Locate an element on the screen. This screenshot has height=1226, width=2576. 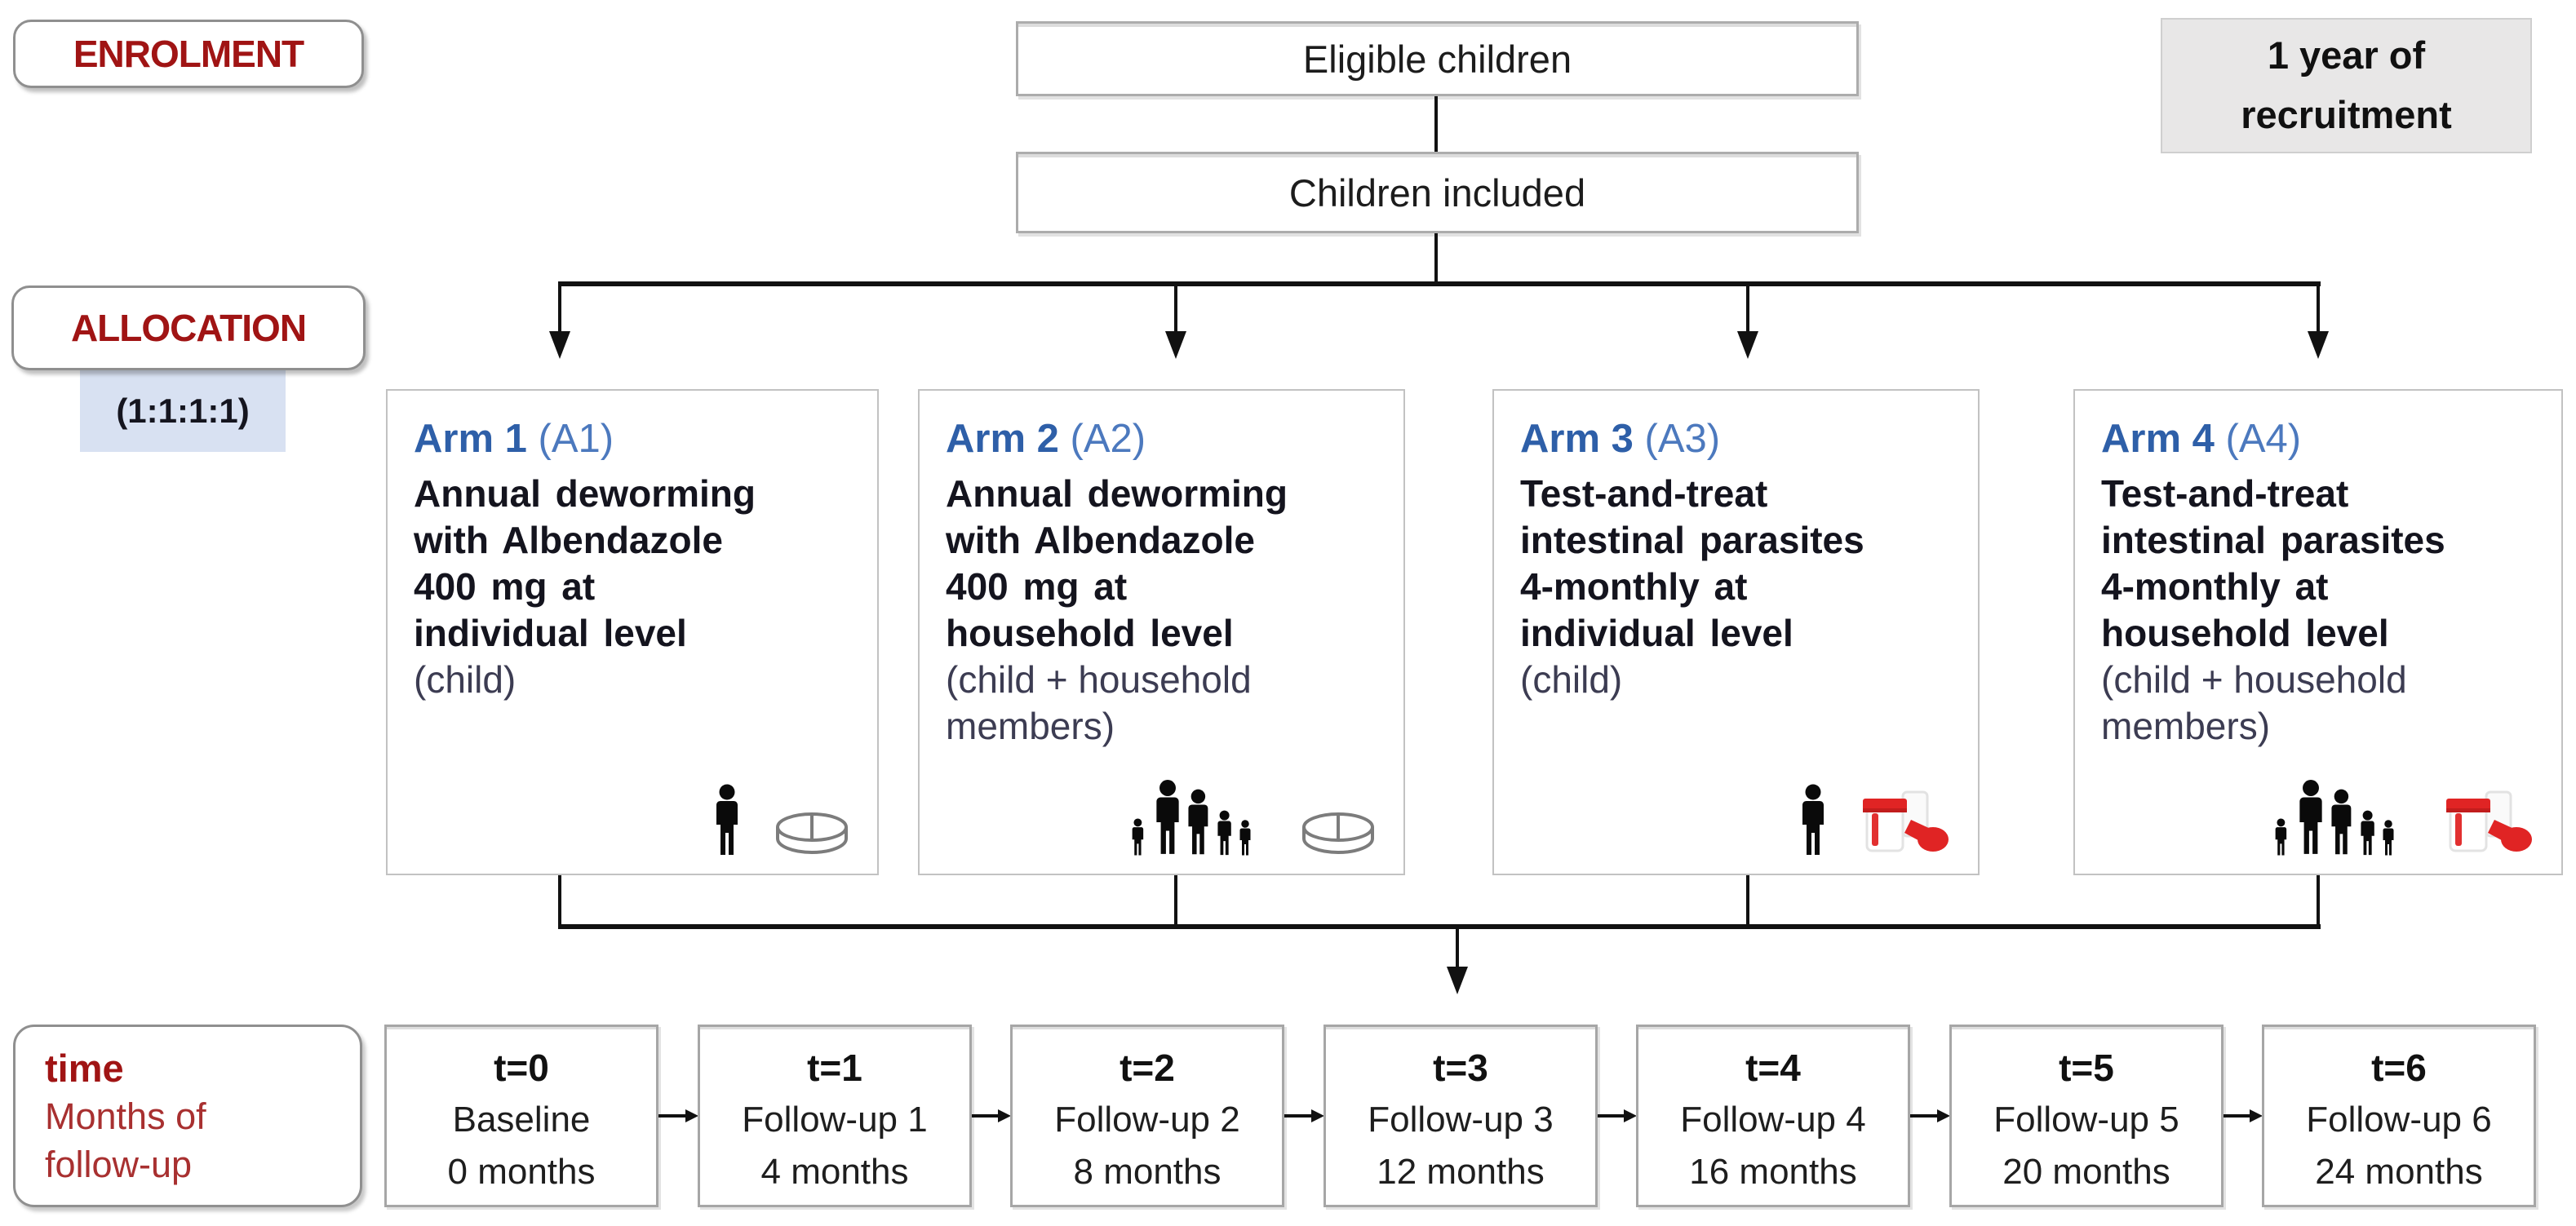
timepoint-box-t2: t=2 Follow-up 2 8 months is located at coordinates (1147, 1116).